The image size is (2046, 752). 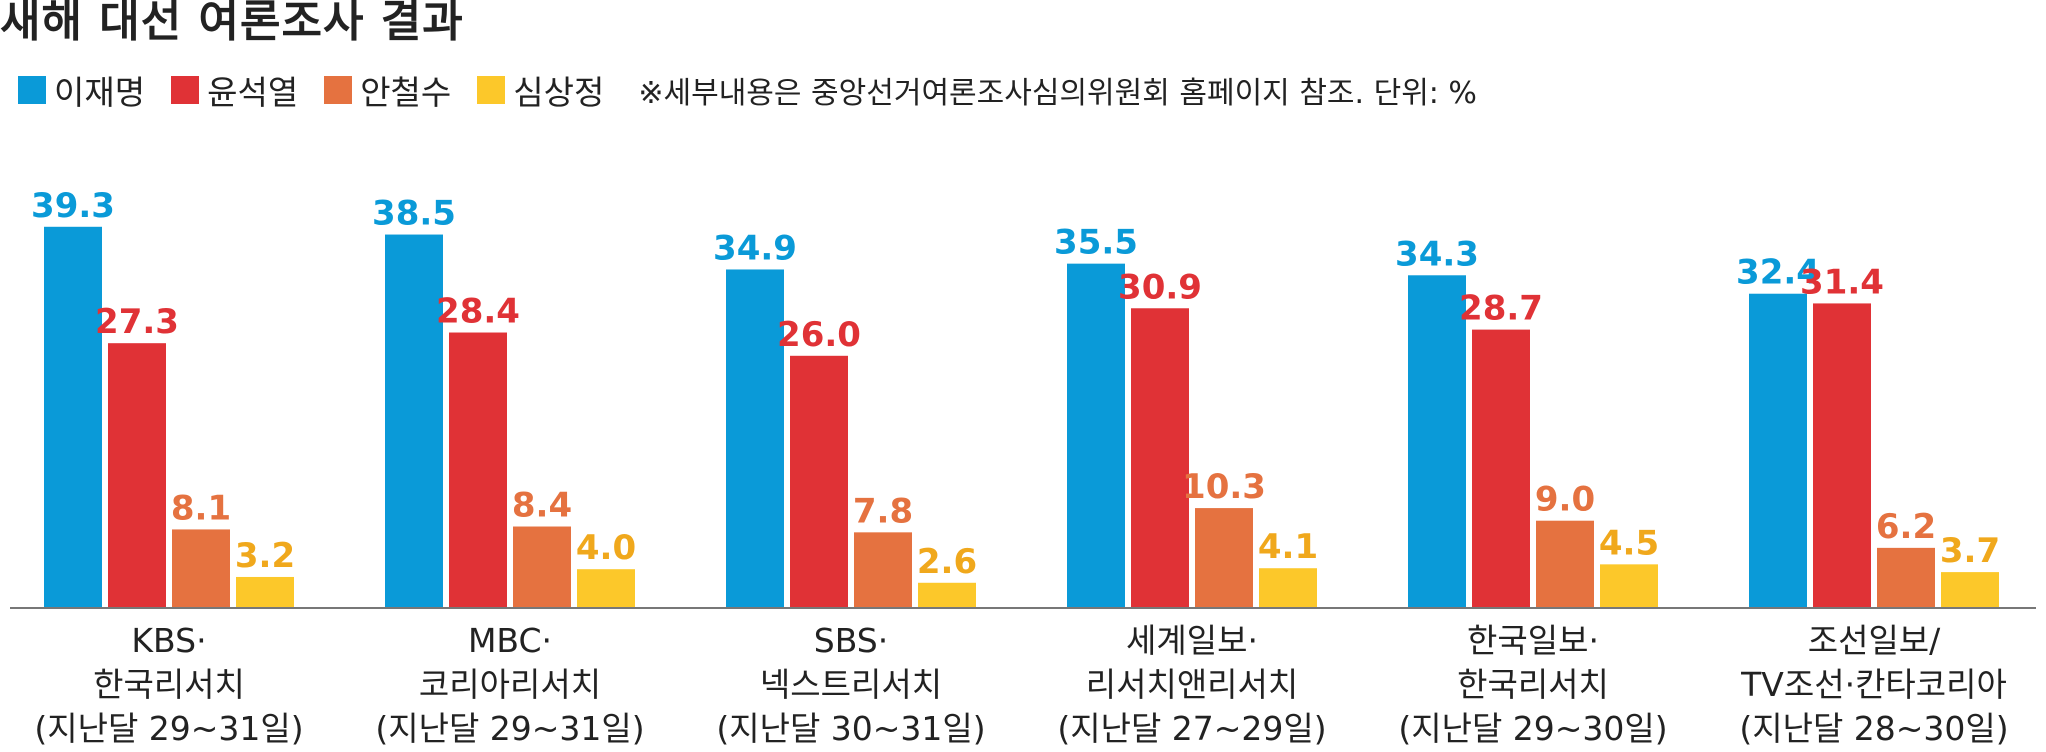 I want to click on data-label-1-series-3: 8.1, so click(x=201, y=508).